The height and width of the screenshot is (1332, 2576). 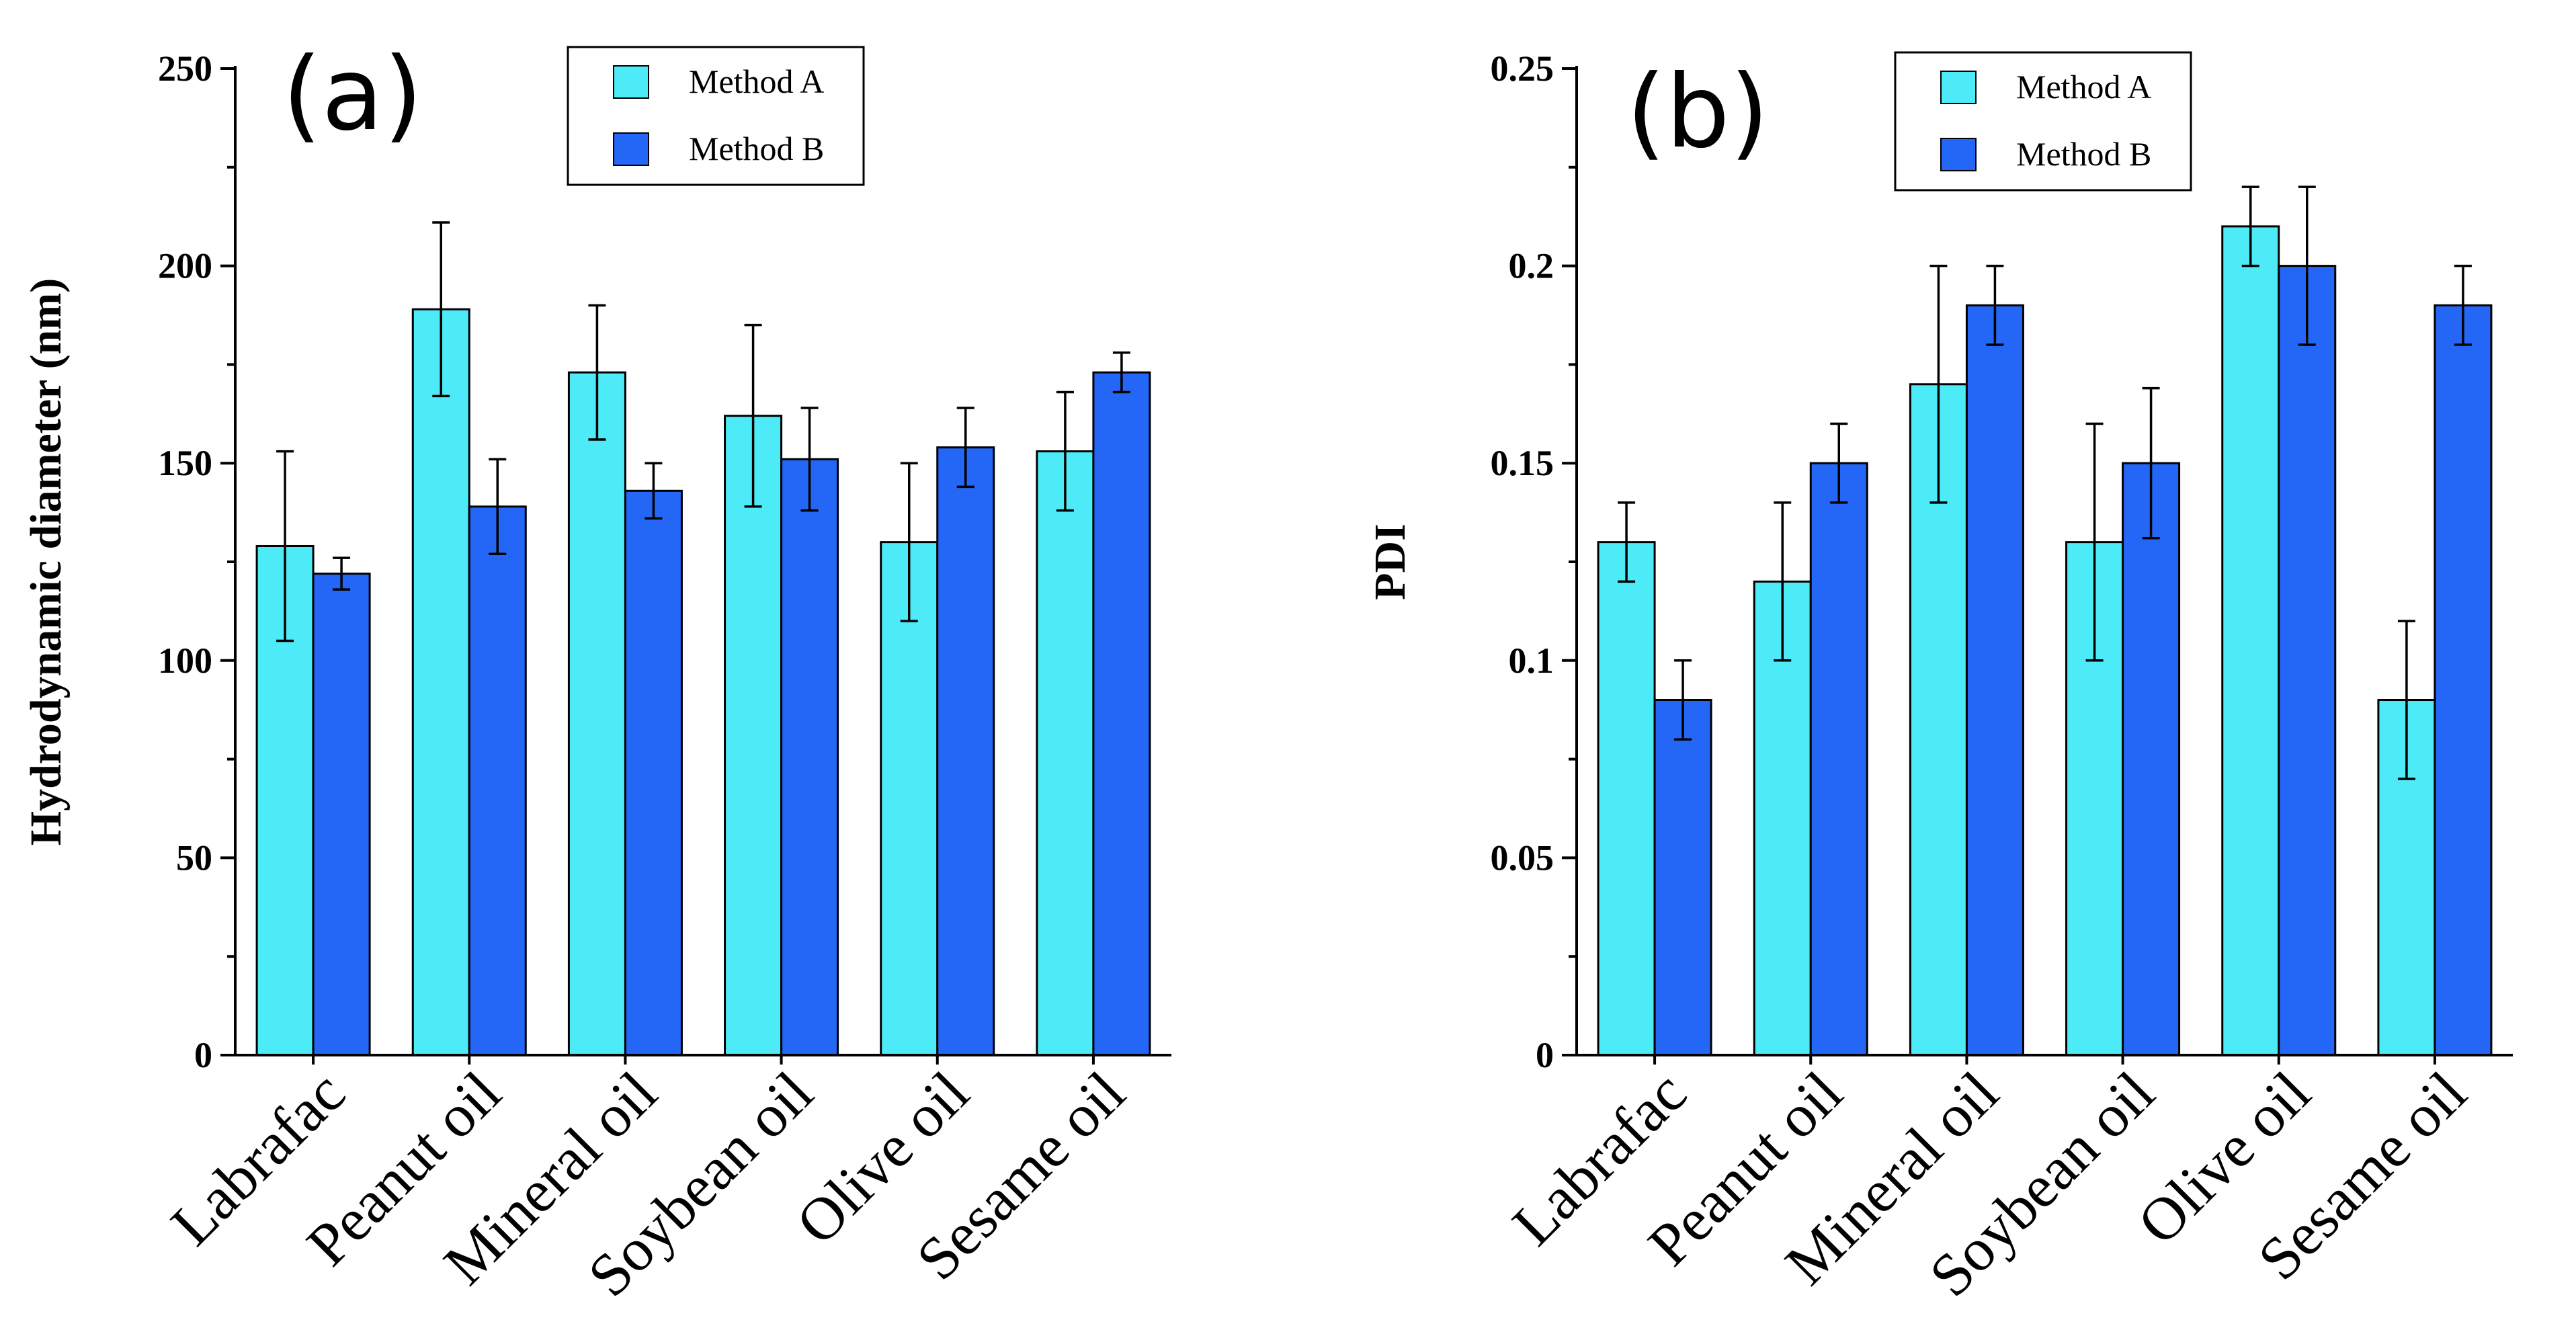 I want to click on y-tick-label: 200, so click(x=185, y=266).